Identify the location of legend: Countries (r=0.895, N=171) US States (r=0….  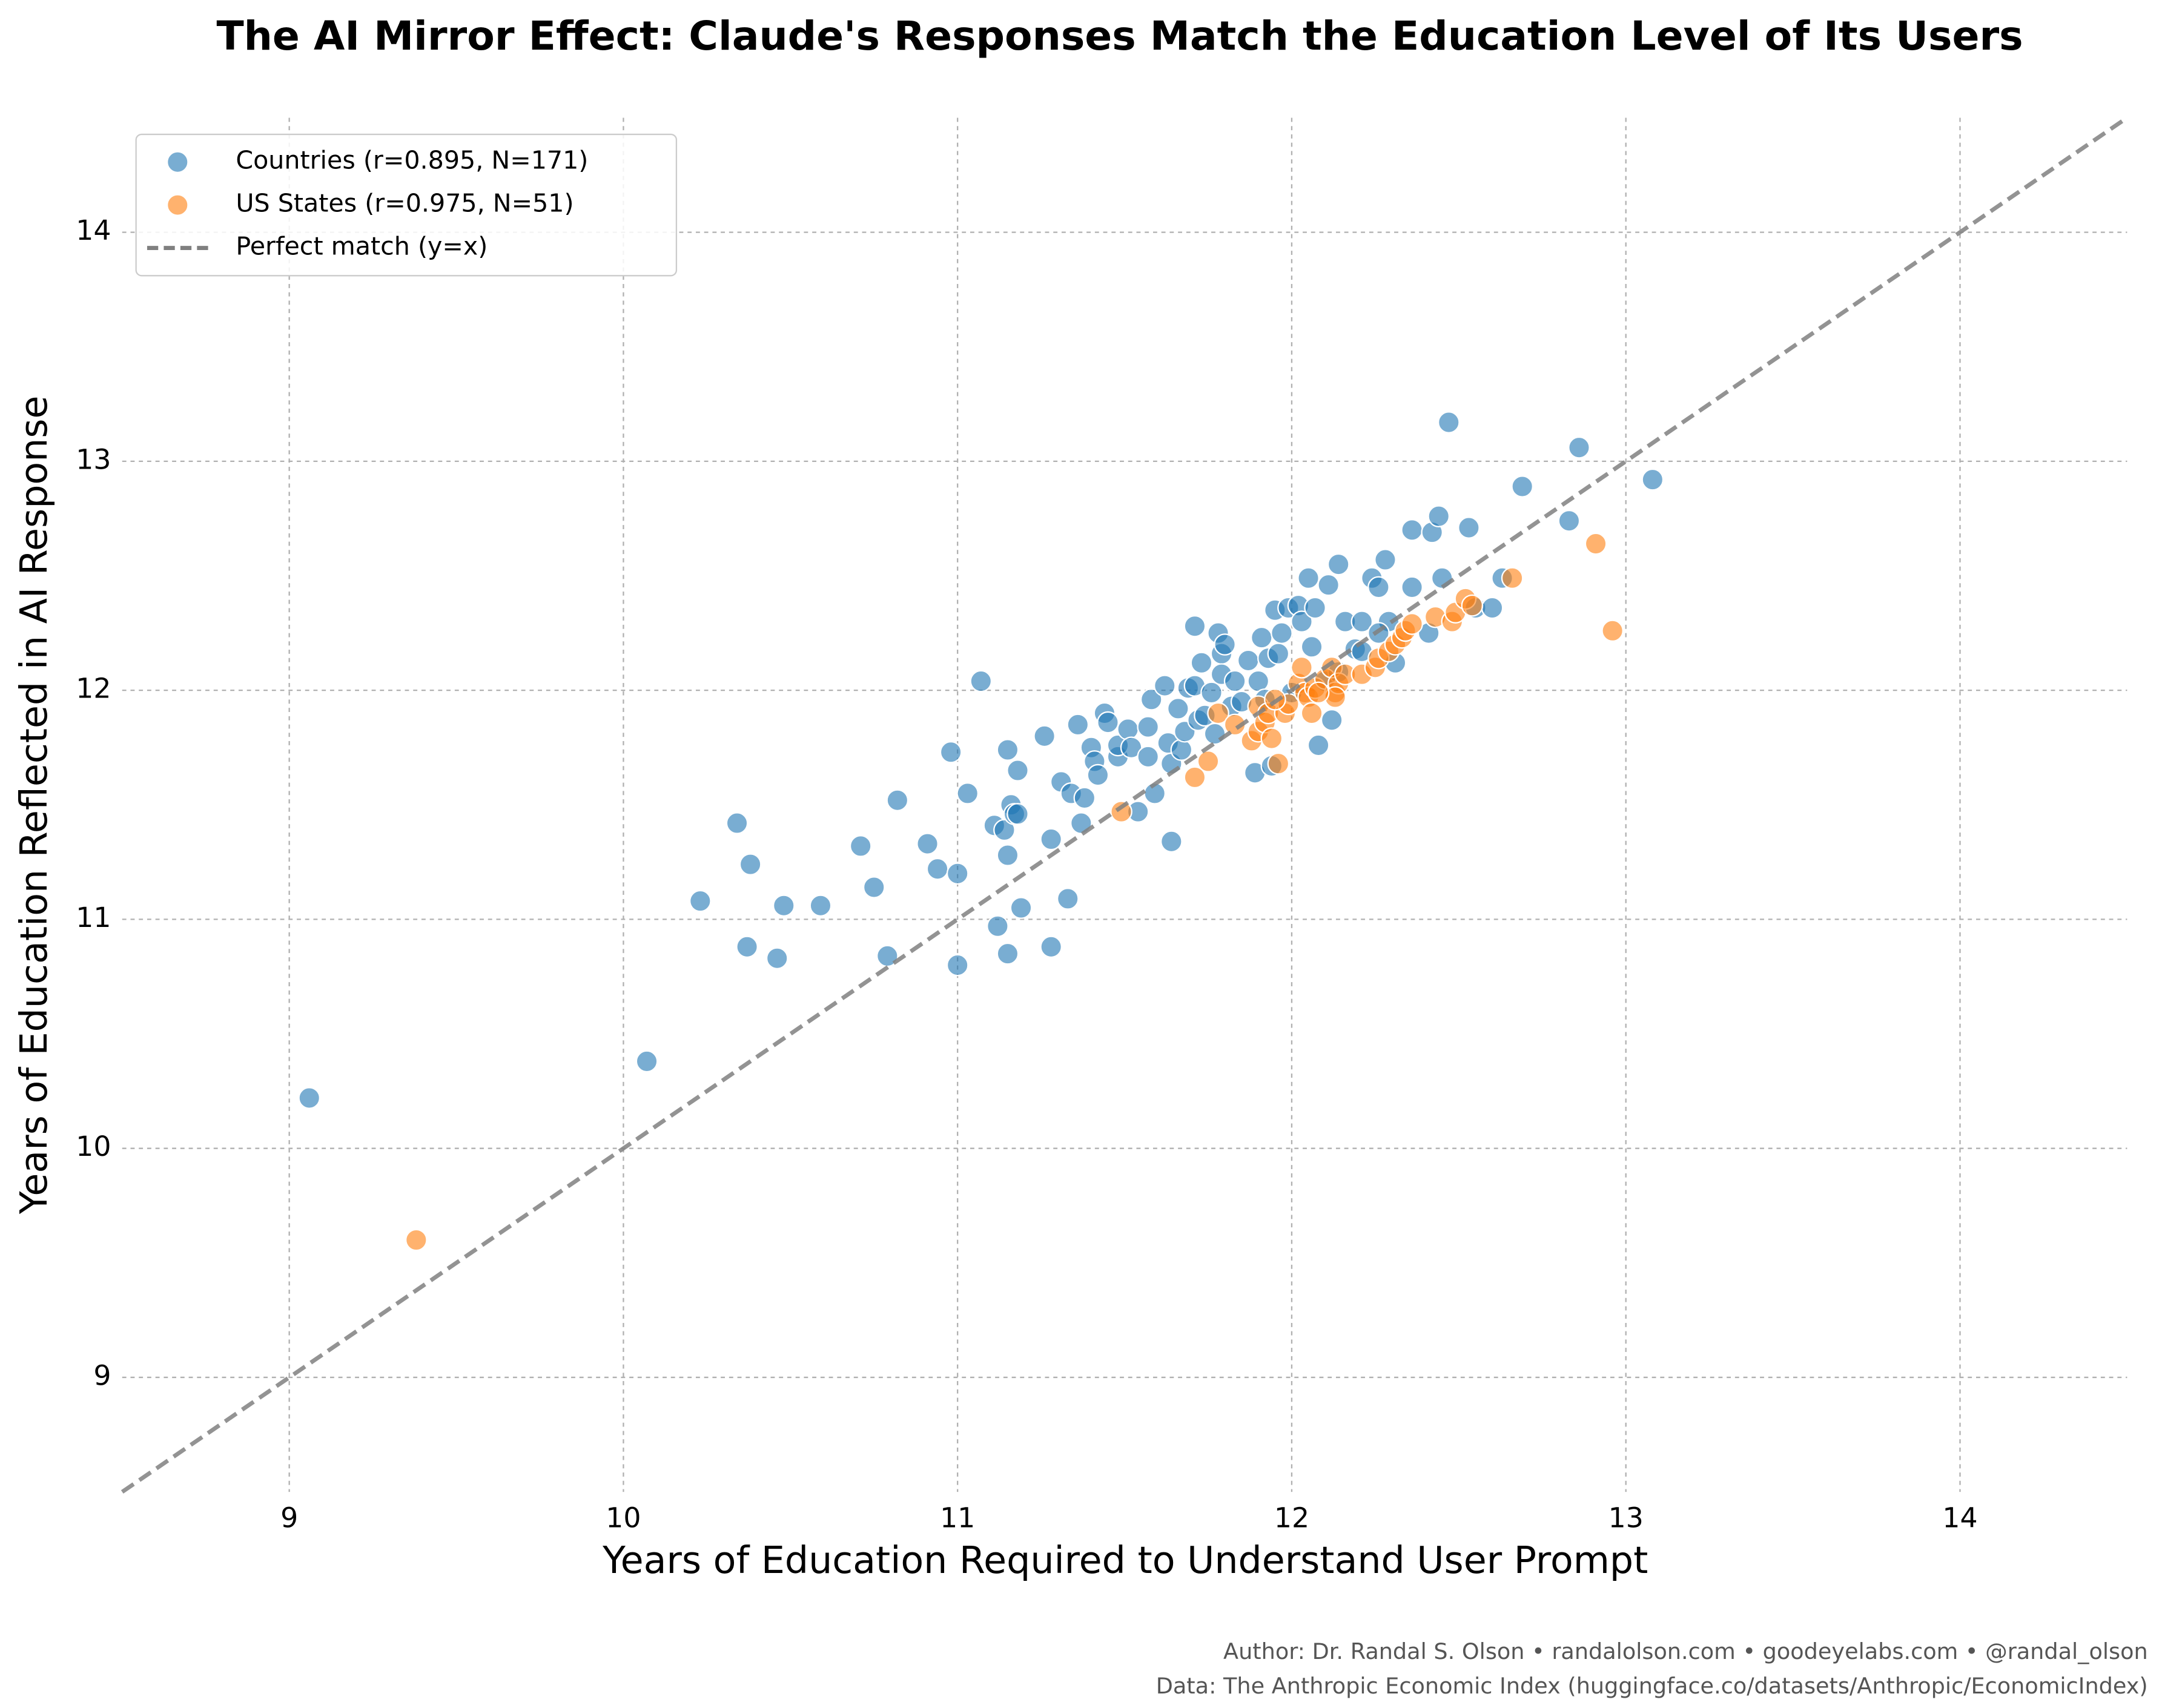
(406, 205).